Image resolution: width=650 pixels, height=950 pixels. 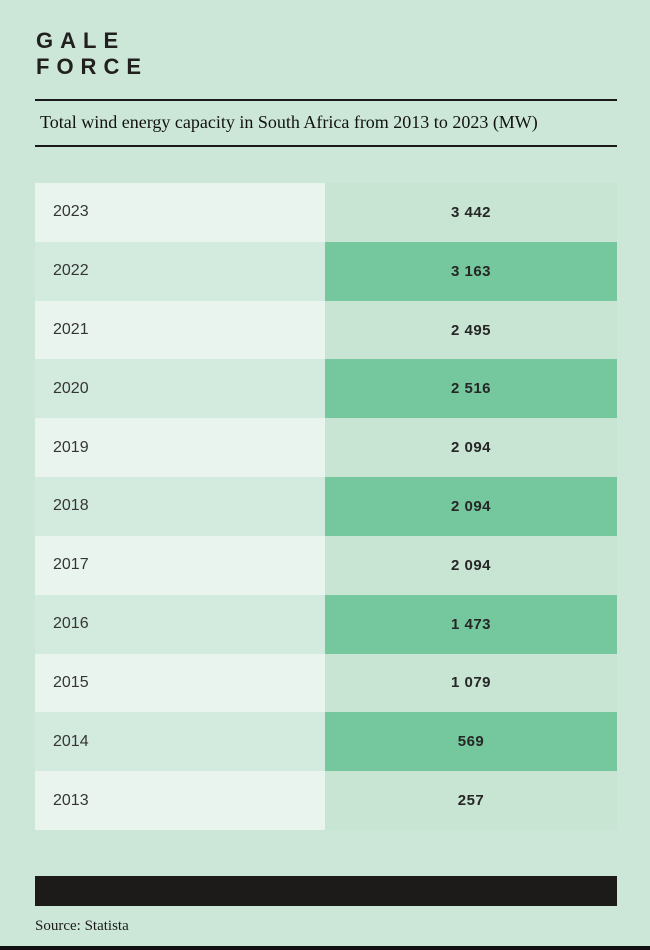 I want to click on table-row: 2013 257, so click(x=326, y=800).